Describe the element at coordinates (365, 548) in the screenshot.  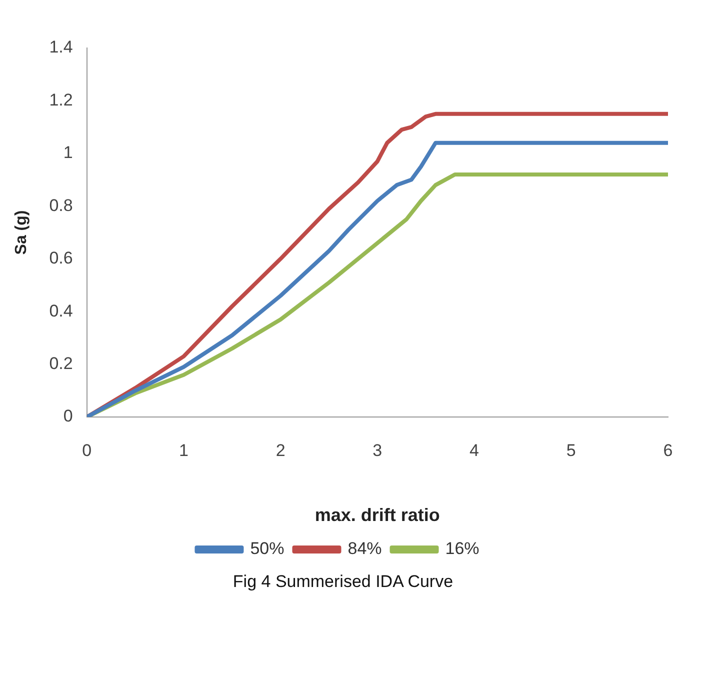
I see `legend-label: 84%` at that location.